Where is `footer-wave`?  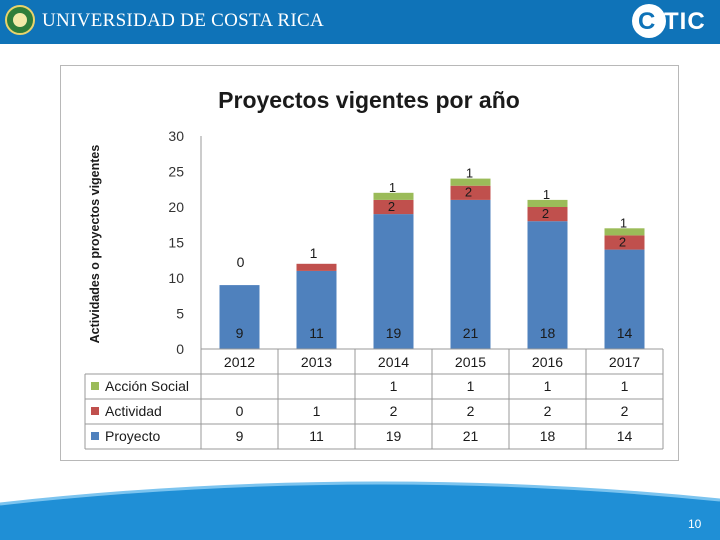
footer-wave is located at coordinates (360, 510).